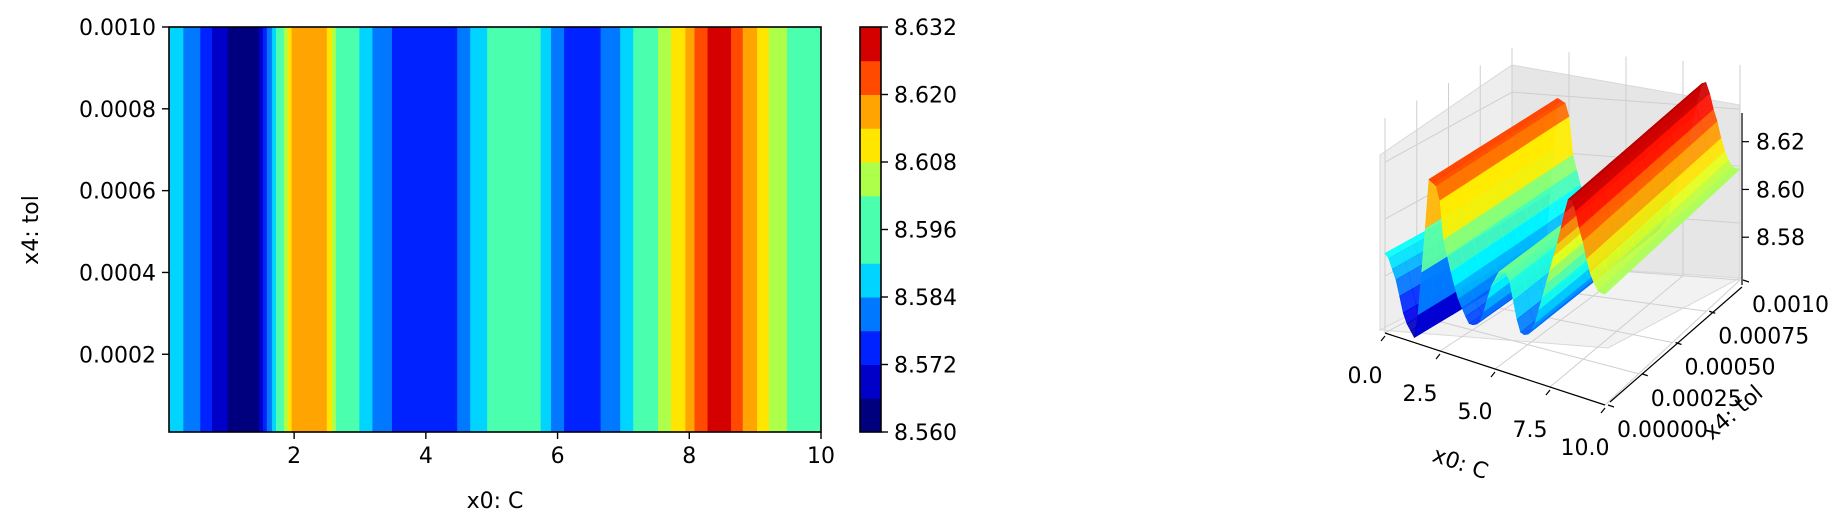 The image size is (1828, 532). Describe the element at coordinates (1780, 238) in the screenshot. I see `surface3d-z-tick-label: 8.58` at that location.